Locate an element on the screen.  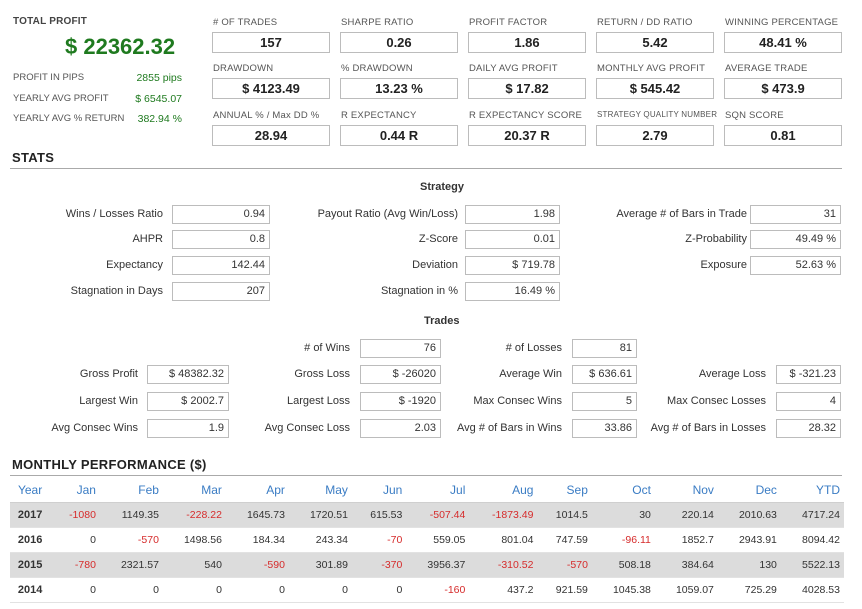
column-header: Feb is located at coordinates (148, 490).